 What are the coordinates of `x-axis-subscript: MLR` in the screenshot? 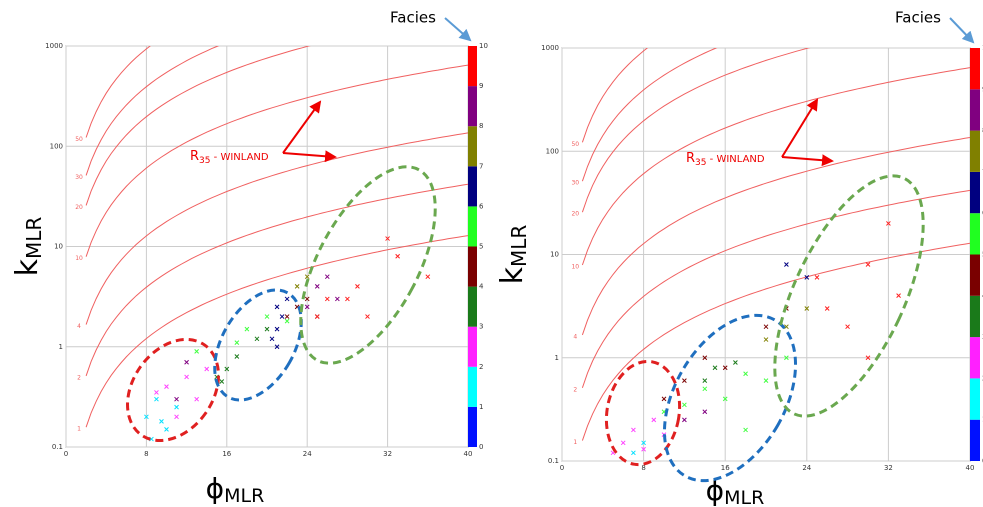 It's located at (744, 497).